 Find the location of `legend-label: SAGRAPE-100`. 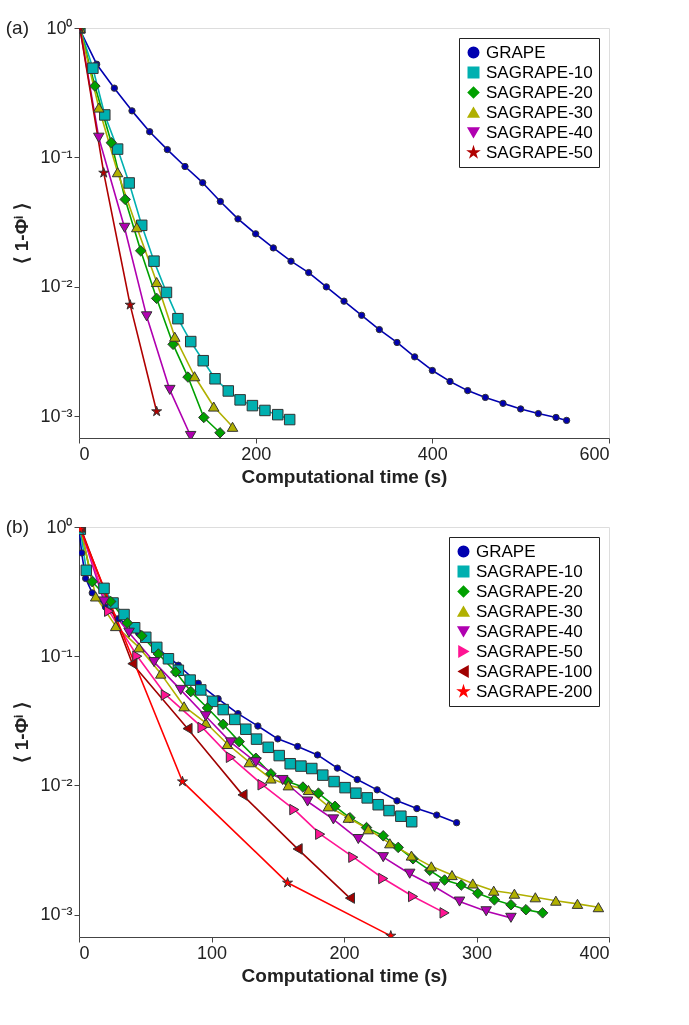

legend-label: SAGRAPE-100 is located at coordinates (534, 671).